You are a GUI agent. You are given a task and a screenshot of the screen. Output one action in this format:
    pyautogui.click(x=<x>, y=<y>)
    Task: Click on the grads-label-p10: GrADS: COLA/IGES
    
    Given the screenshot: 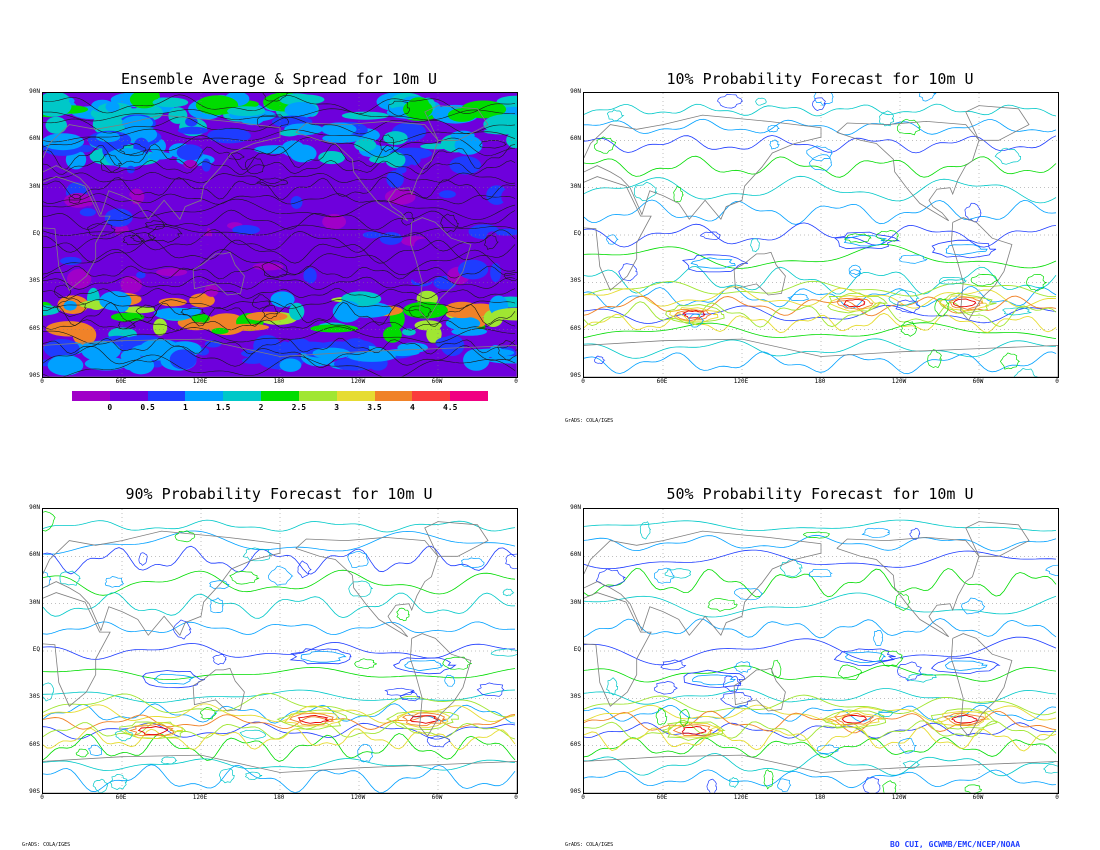 What is the action you would take?
    pyautogui.click(x=589, y=421)
    